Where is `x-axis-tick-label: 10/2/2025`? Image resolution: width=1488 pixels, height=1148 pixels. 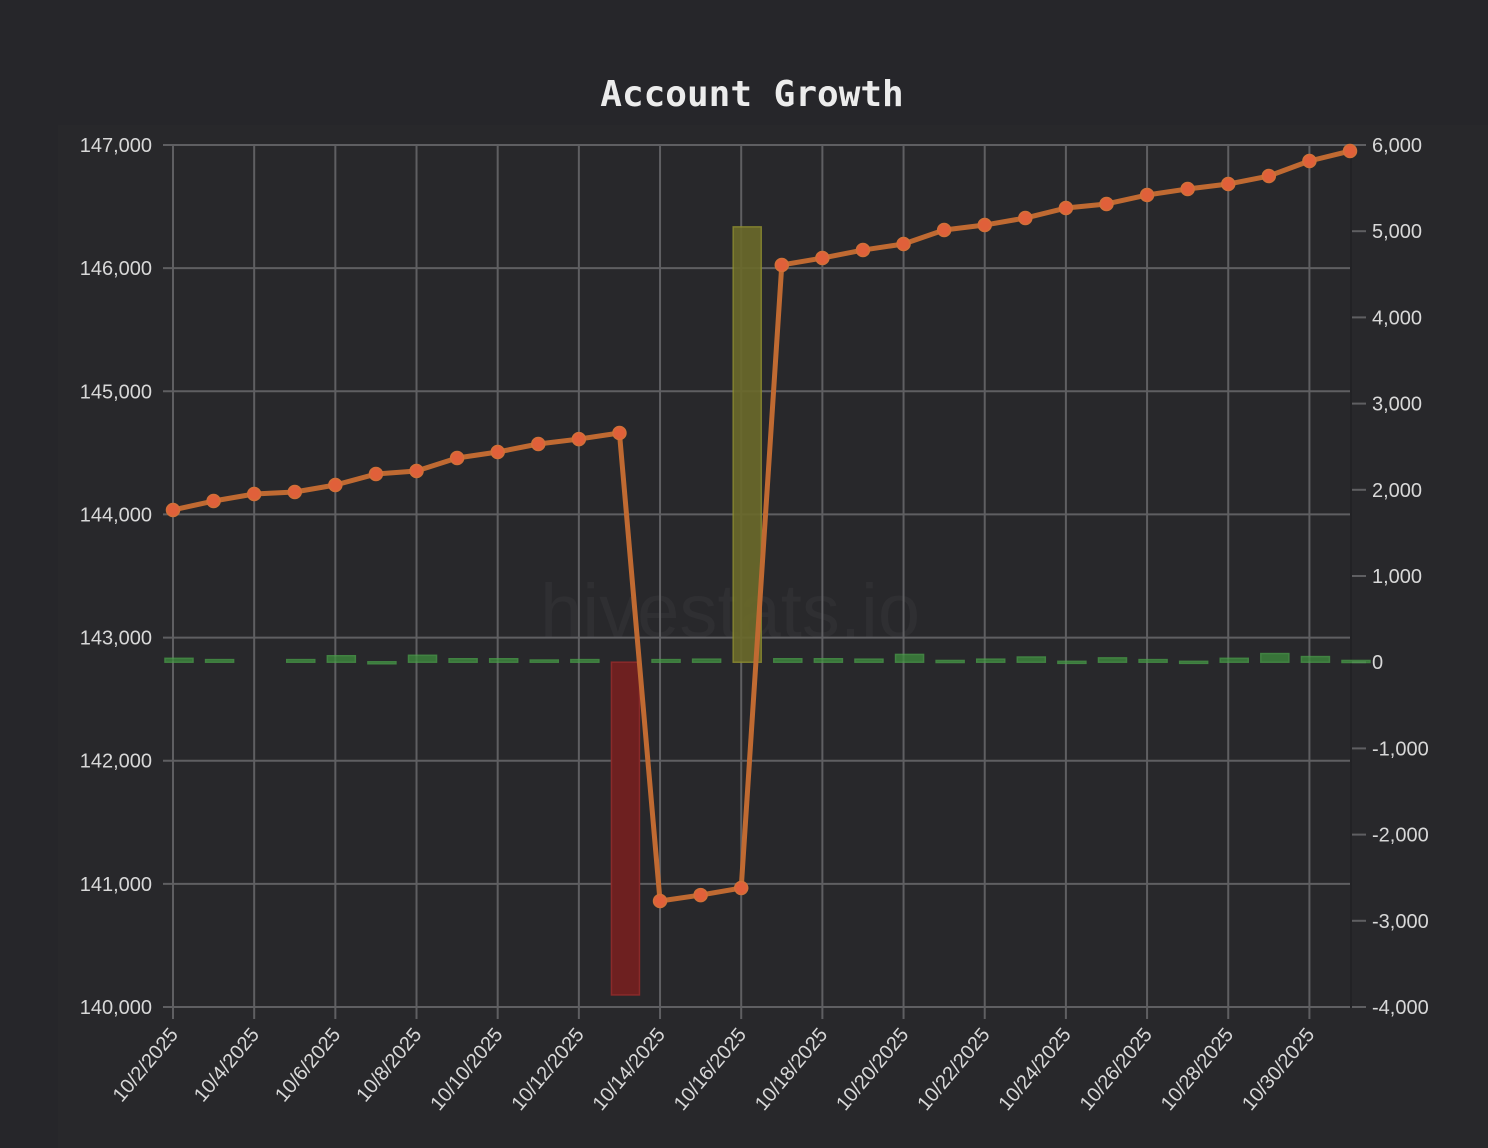
x-axis-tick-label: 10/2/2025 is located at coordinates (146, 1065).